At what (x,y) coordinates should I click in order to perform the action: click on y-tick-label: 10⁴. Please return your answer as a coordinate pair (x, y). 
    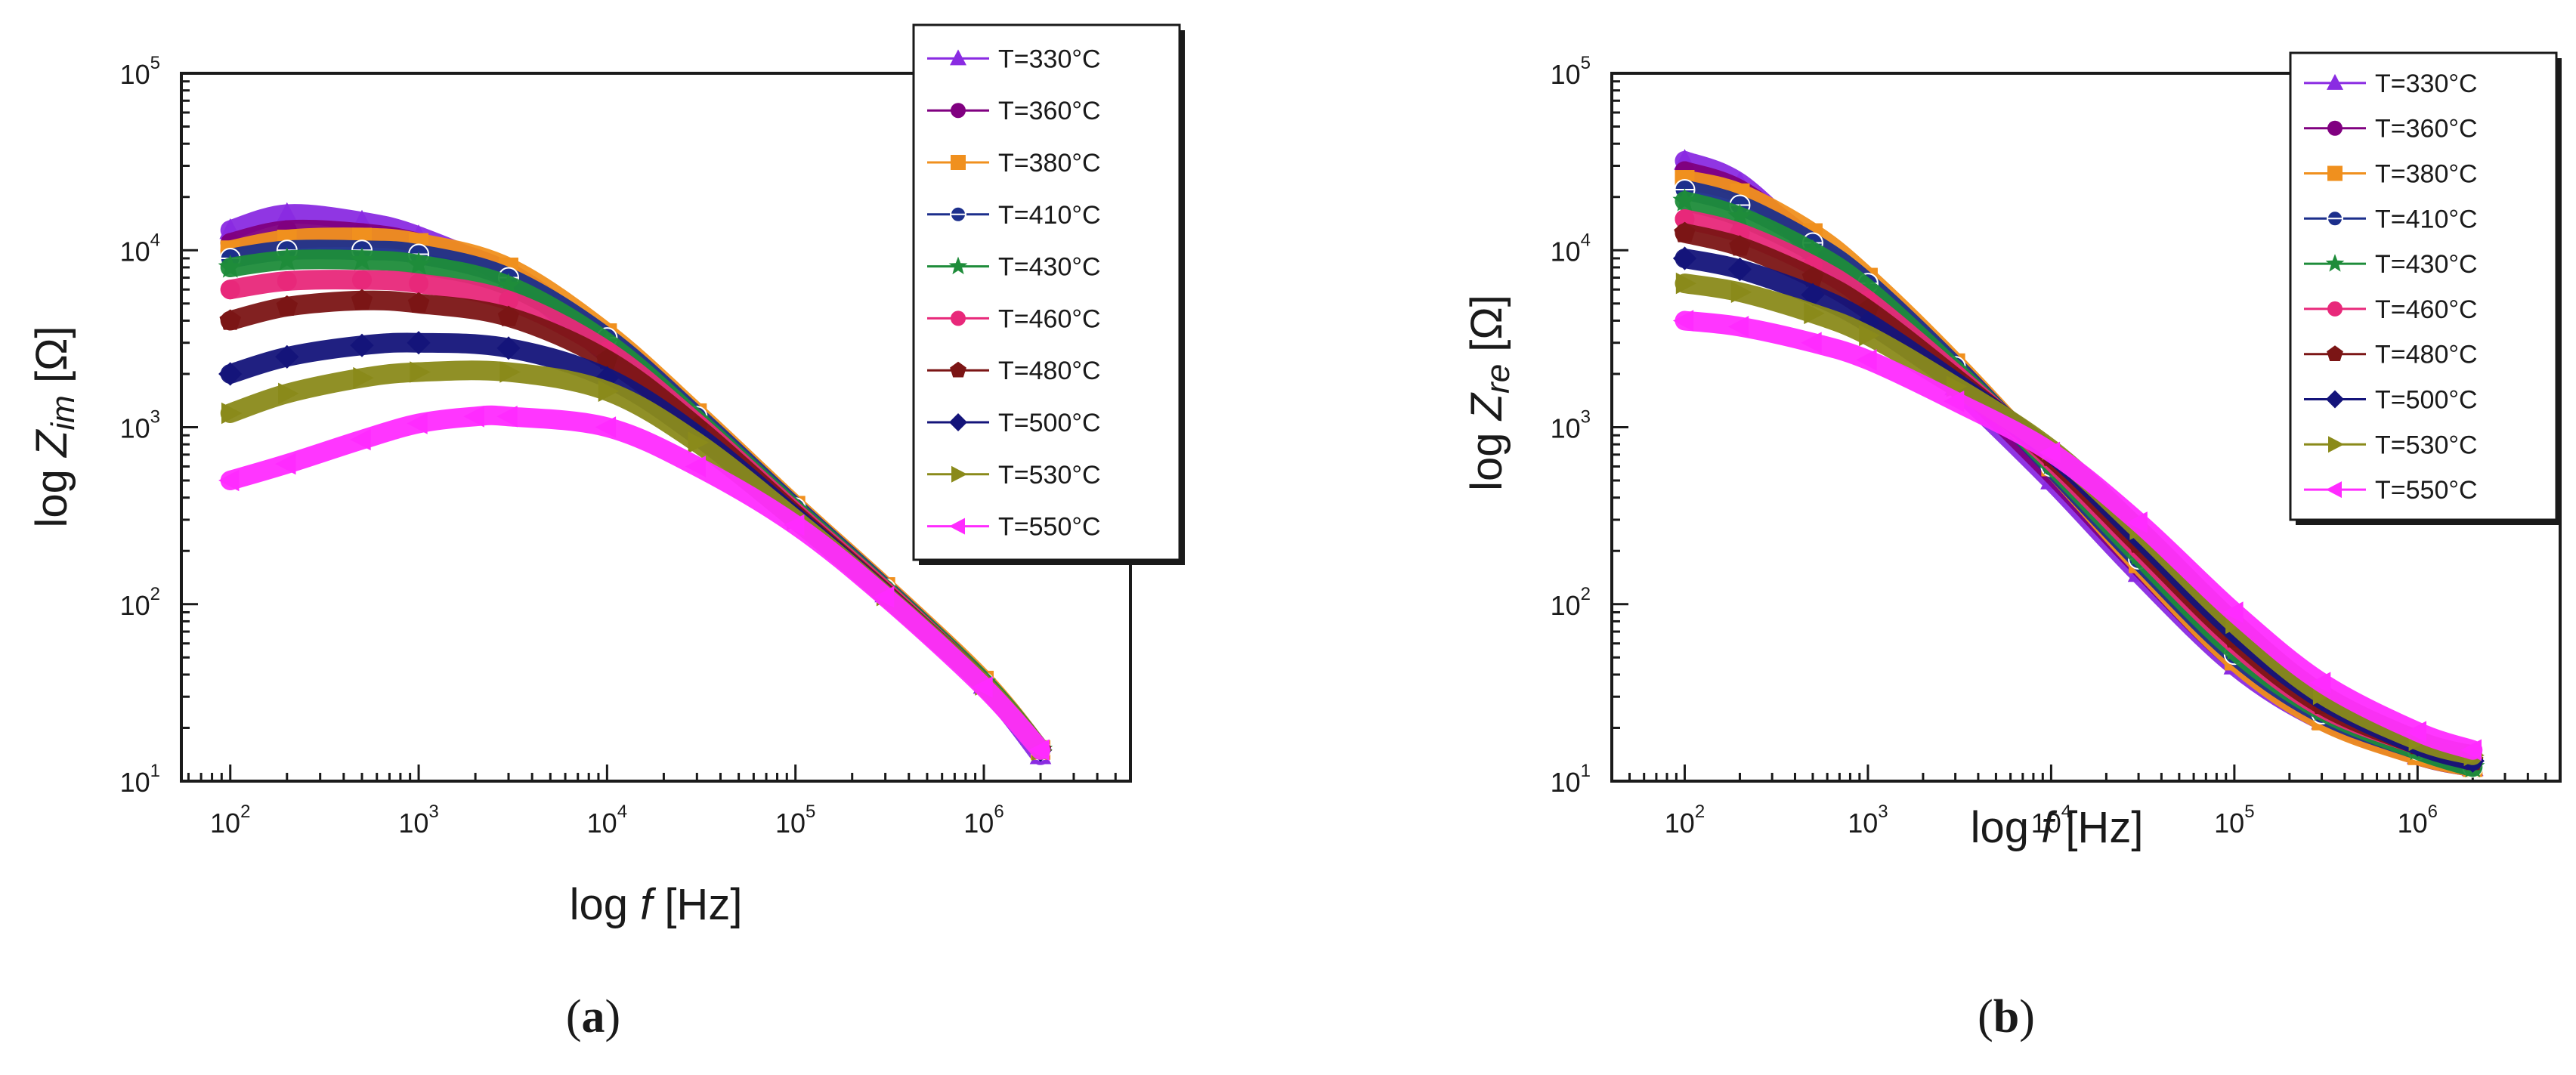
    Looking at the image, I should click on (140, 249).